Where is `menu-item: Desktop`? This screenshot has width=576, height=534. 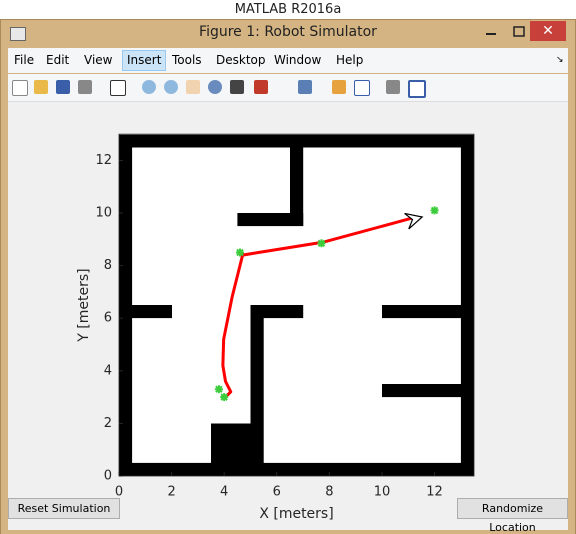 menu-item: Desktop is located at coordinates (241, 60).